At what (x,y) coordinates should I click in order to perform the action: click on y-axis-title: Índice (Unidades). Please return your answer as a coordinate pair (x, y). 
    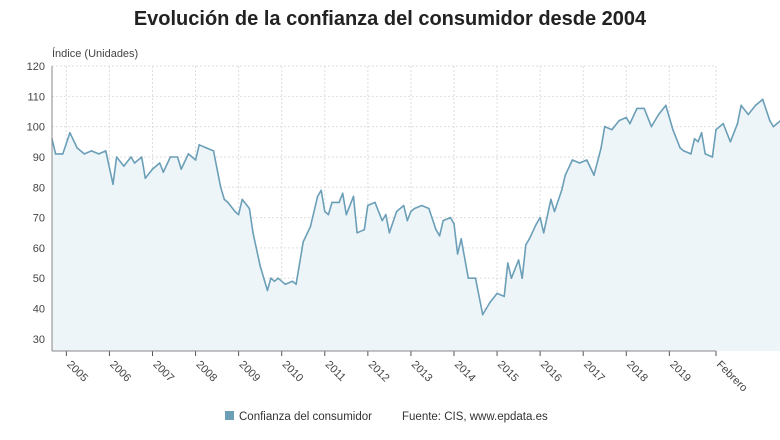
    Looking at the image, I should click on (95, 53).